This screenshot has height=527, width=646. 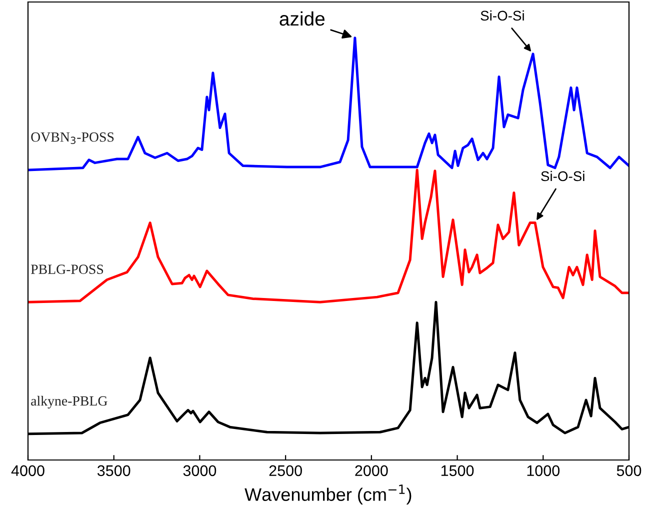 I want to click on series-label: PBLG-POSS, so click(x=67, y=269).